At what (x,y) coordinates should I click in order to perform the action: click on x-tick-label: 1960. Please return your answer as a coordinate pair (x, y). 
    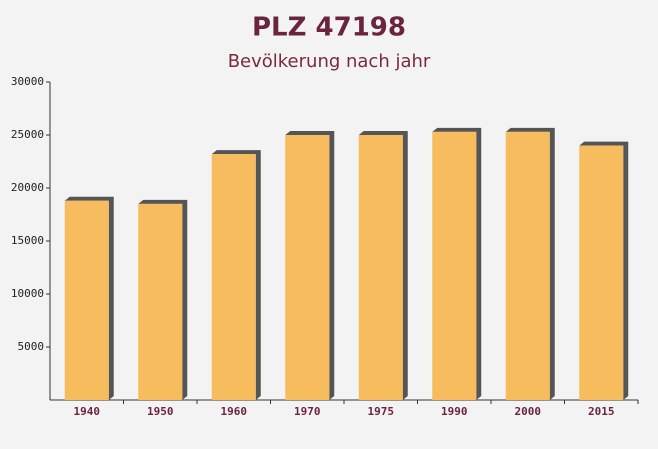
    Looking at the image, I should click on (234, 411).